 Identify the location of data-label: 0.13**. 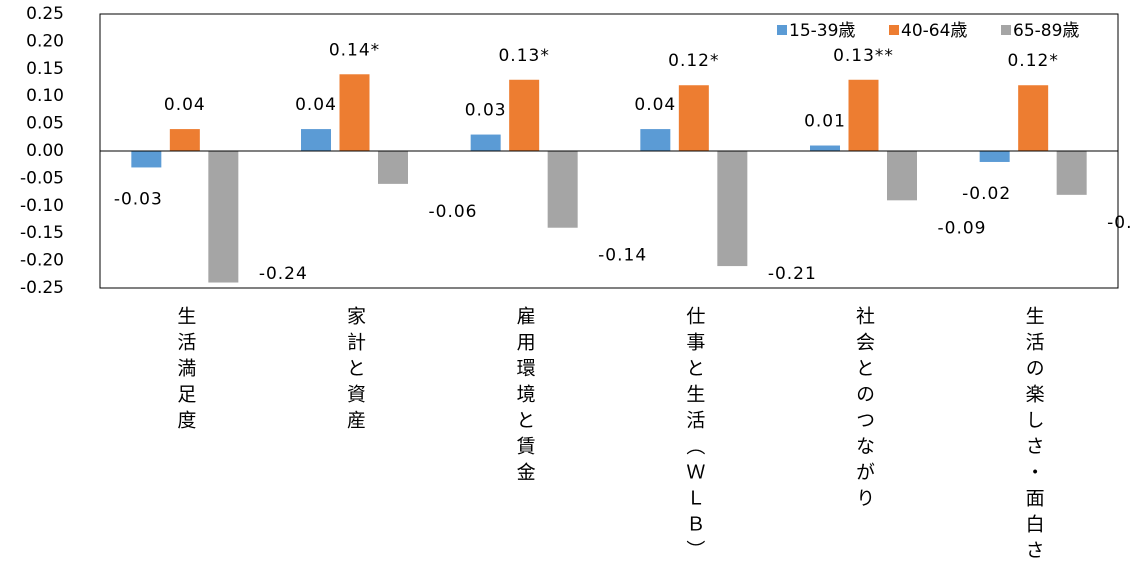
(863, 56).